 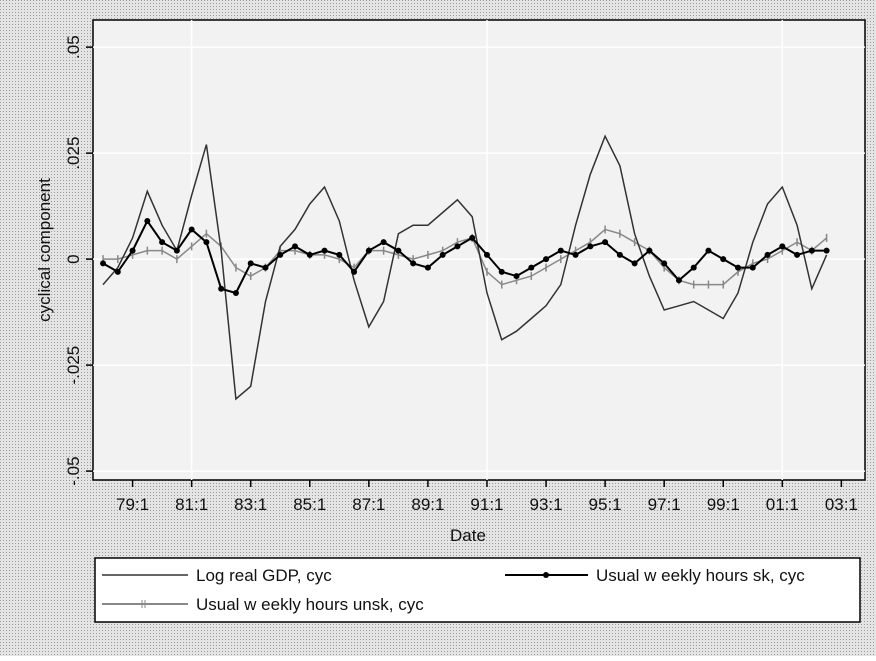 I want to click on y-tick-label: 0, so click(x=73, y=258).